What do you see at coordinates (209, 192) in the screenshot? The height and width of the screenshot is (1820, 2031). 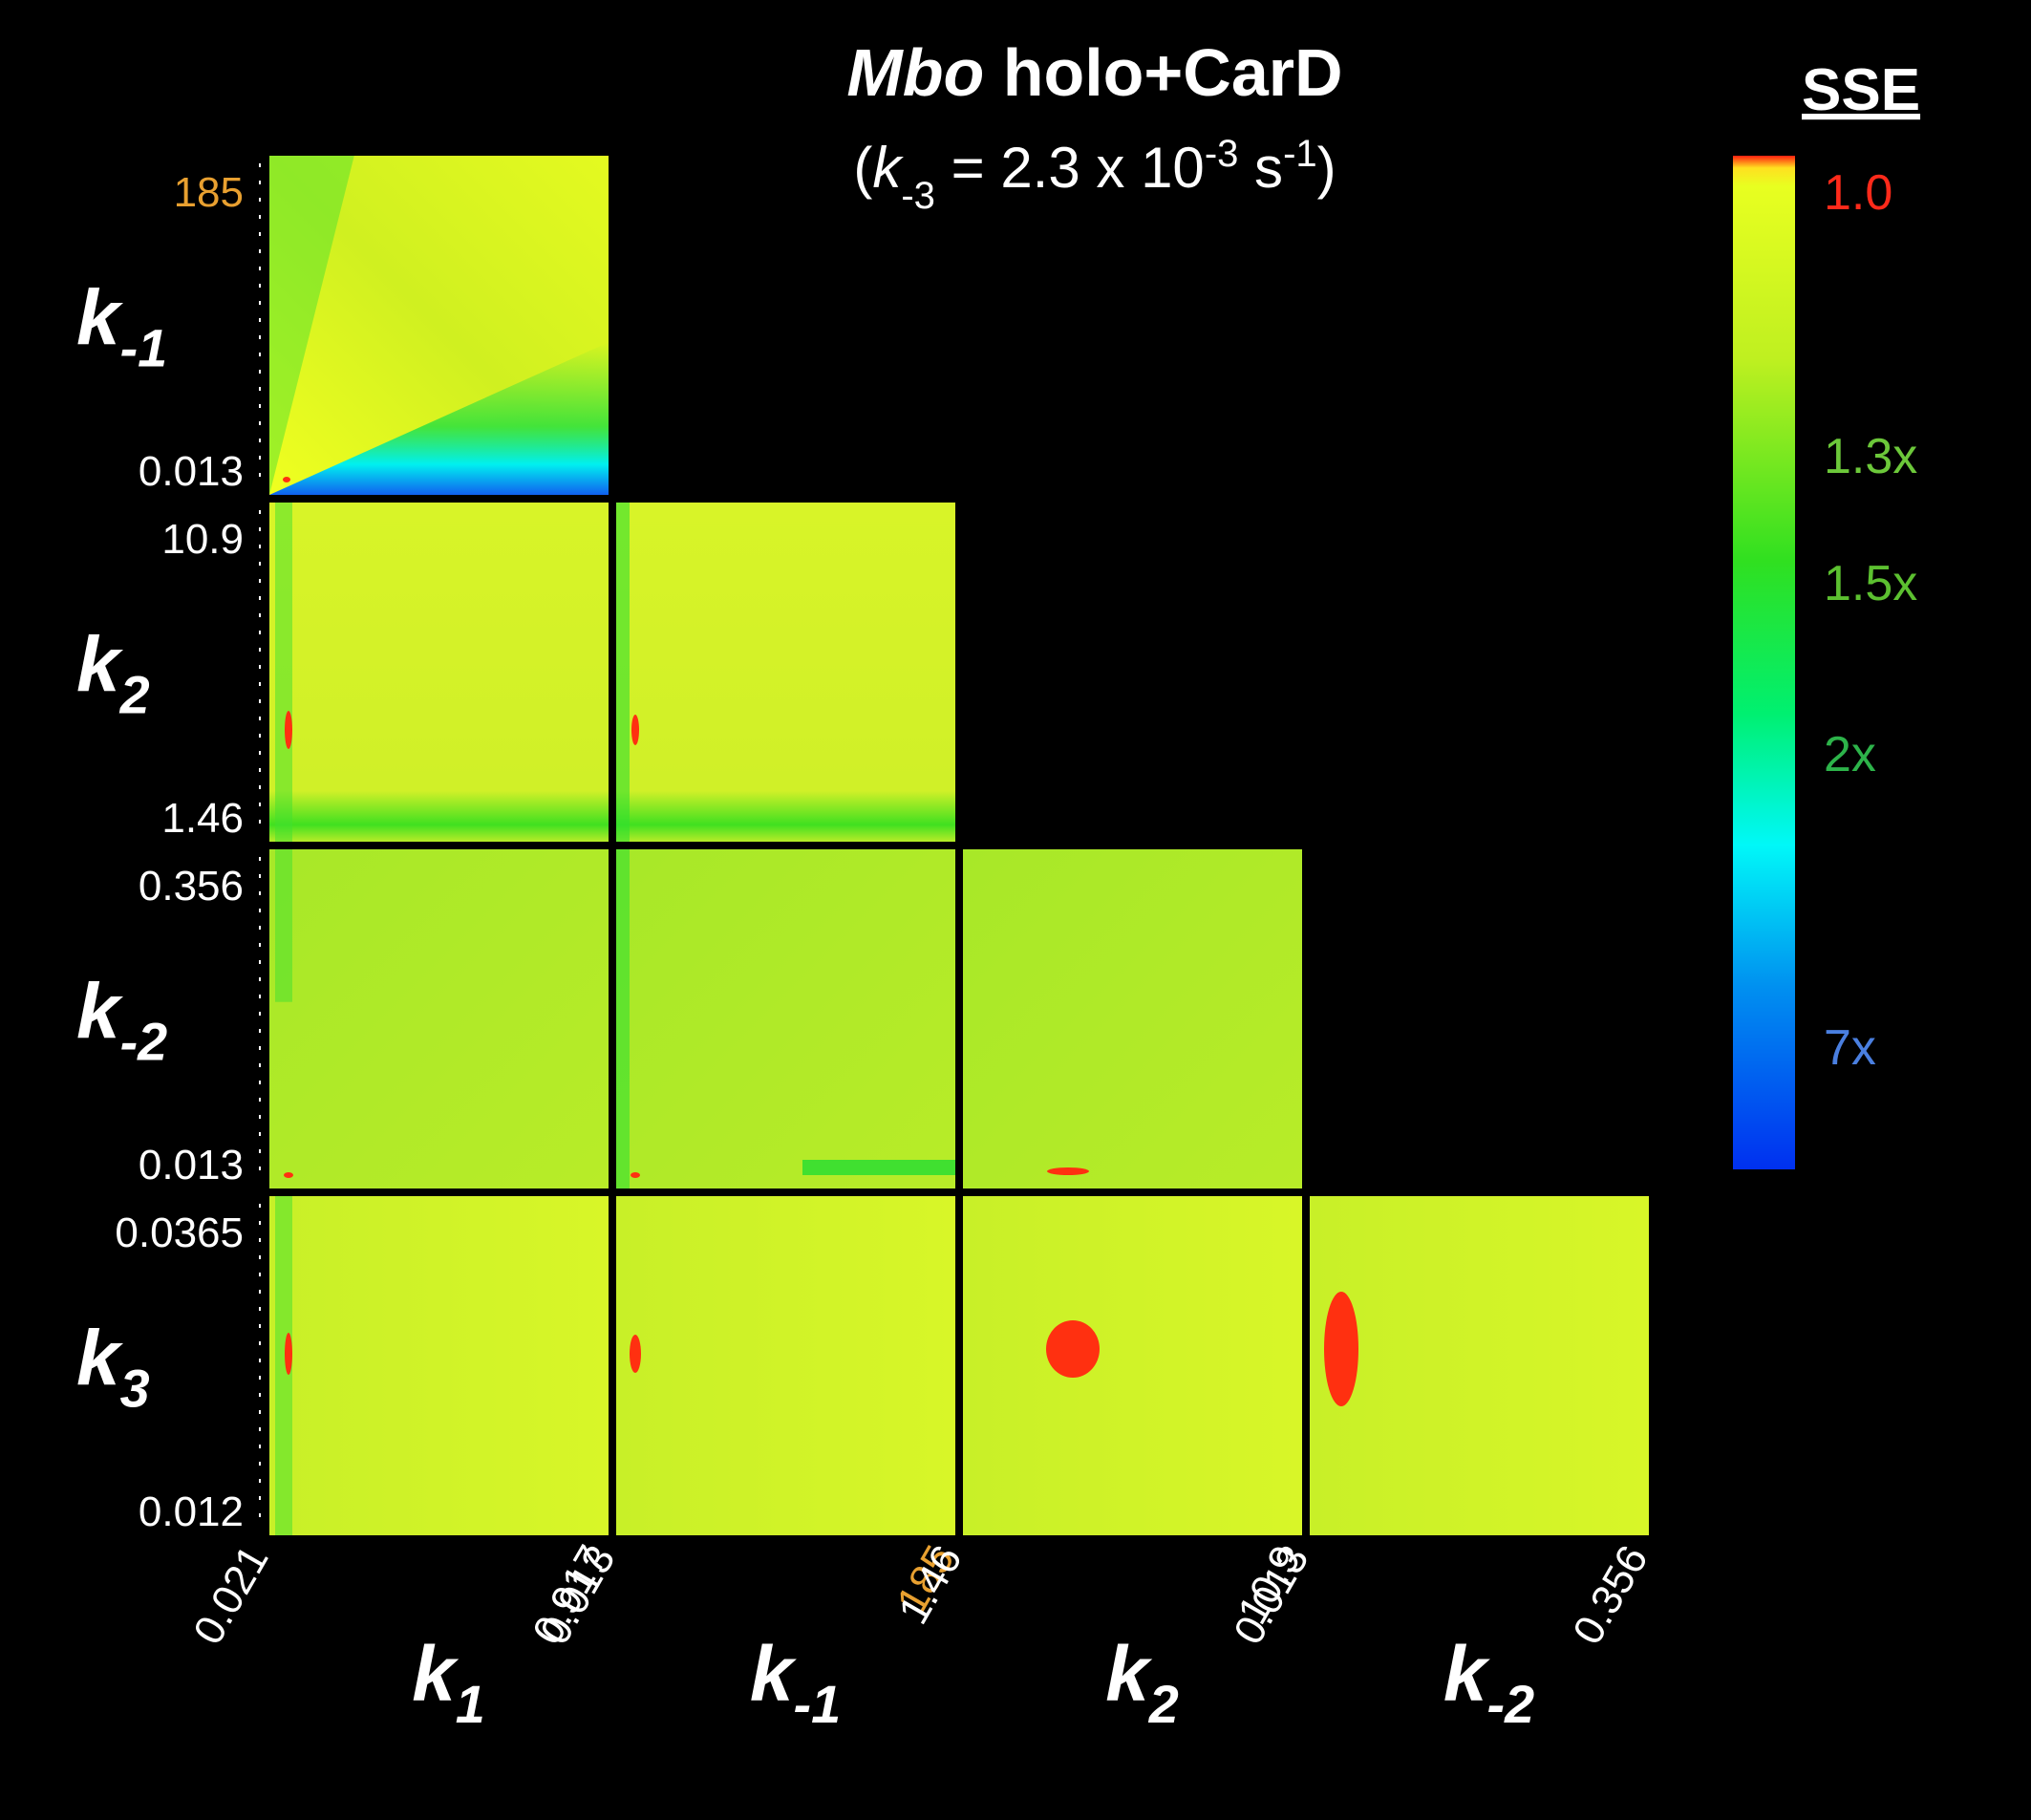 I see `y-range-max: 185` at bounding box center [209, 192].